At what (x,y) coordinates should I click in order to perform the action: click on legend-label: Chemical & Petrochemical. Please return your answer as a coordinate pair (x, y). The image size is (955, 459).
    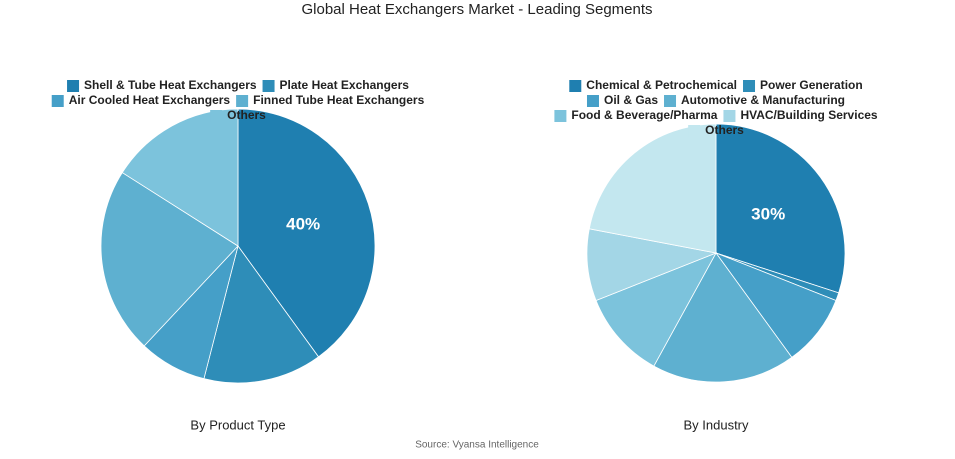
    Looking at the image, I should click on (661, 85).